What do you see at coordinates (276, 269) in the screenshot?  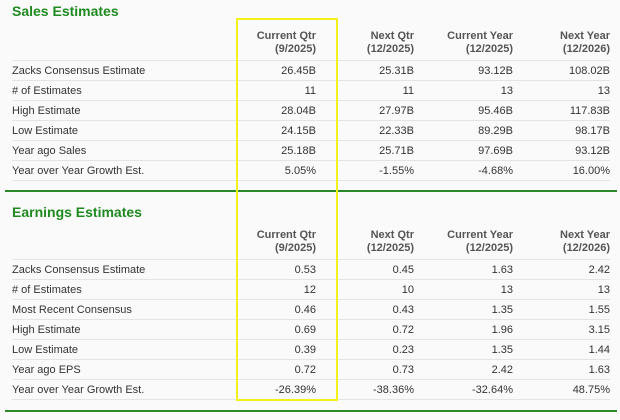 I see `cell-value: 0.53` at bounding box center [276, 269].